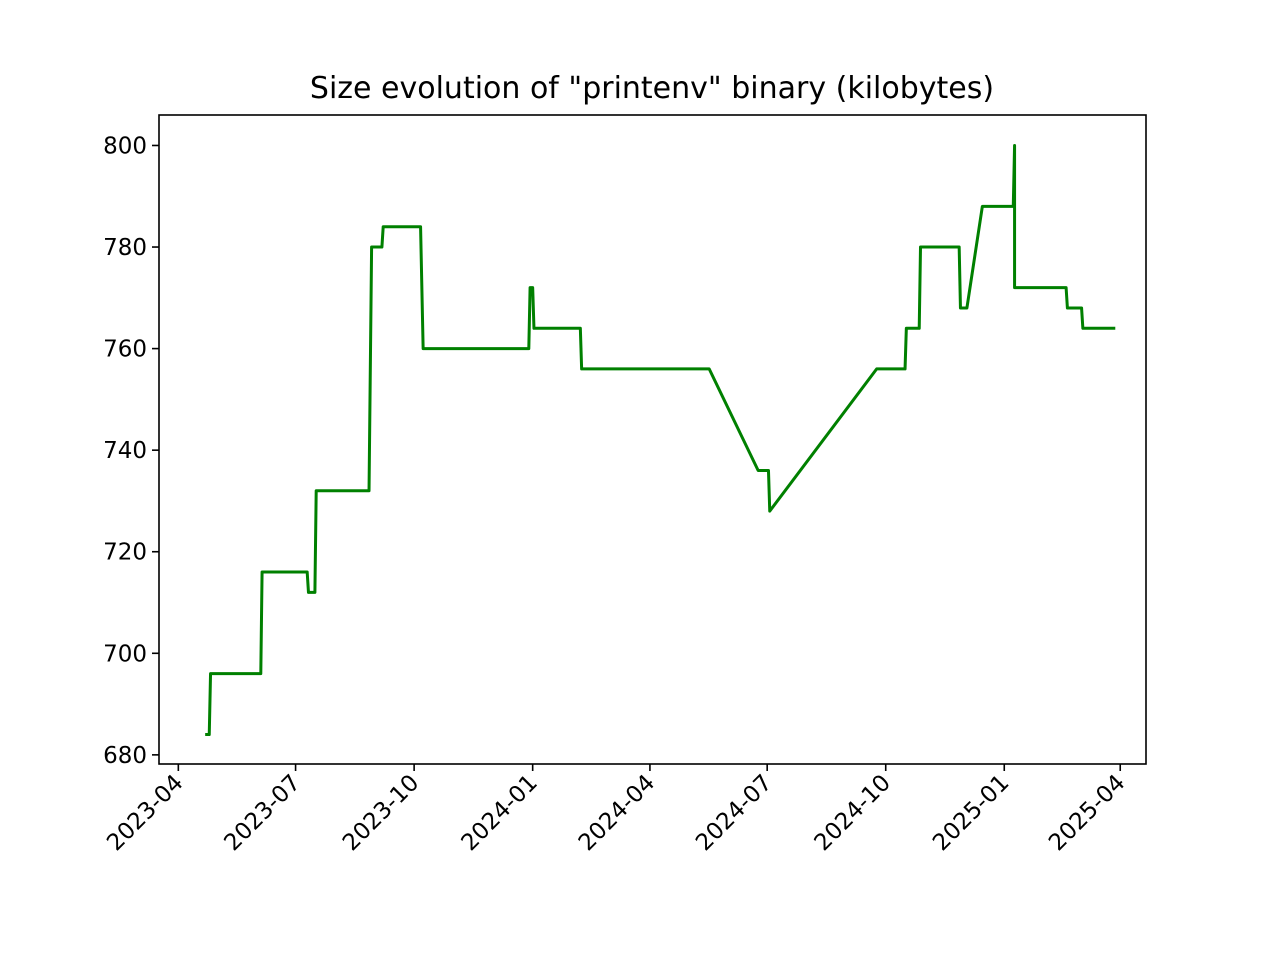 Image resolution: width=1273 pixels, height=955 pixels. What do you see at coordinates (125, 756) in the screenshot?
I see `y-tick-label: 680` at bounding box center [125, 756].